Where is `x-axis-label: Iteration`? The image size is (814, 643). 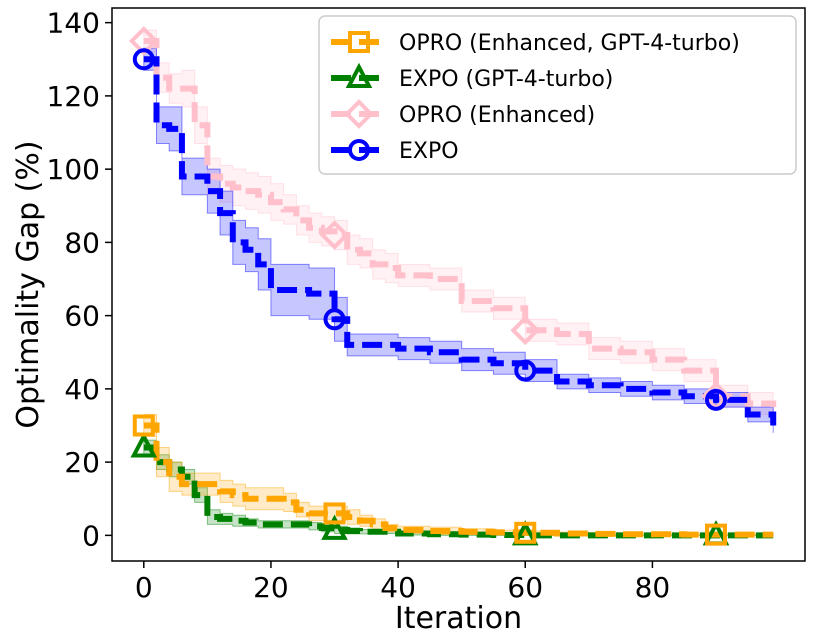
x-axis-label: Iteration is located at coordinates (458, 618).